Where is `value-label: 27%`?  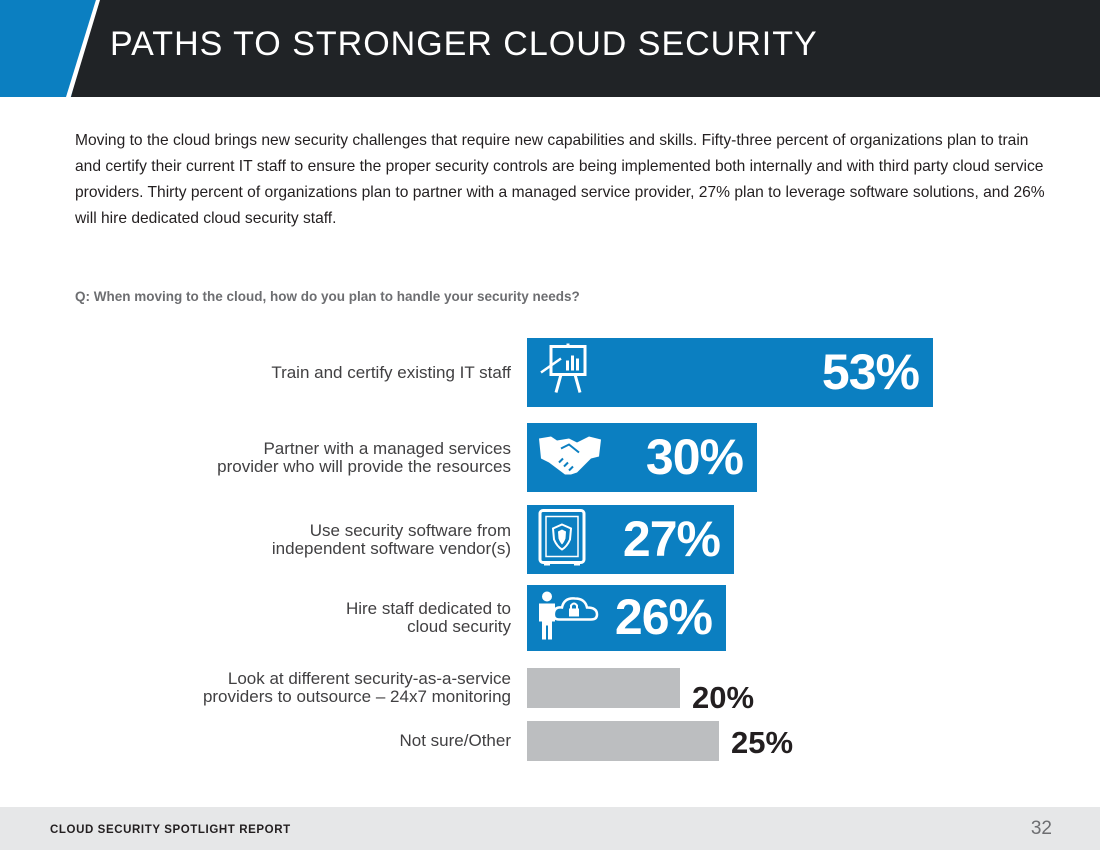 value-label: 27% is located at coordinates (671, 538).